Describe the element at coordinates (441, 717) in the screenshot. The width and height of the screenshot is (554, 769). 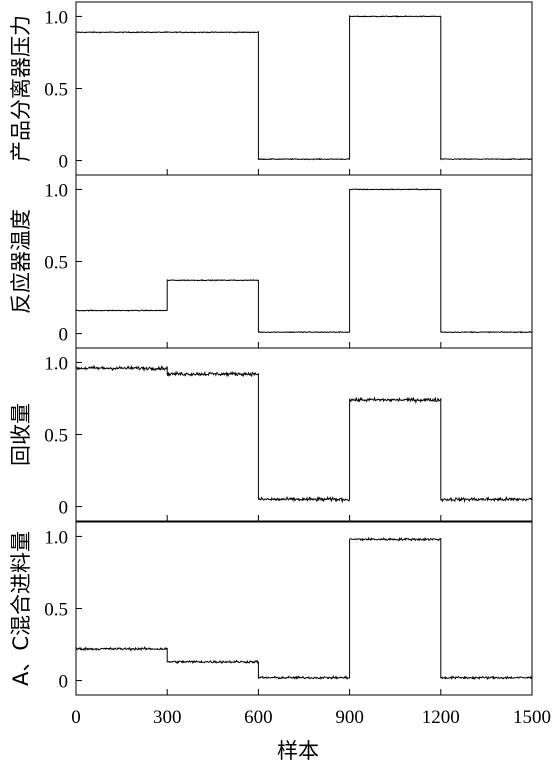
I see `x-tick-label: 1200` at that location.